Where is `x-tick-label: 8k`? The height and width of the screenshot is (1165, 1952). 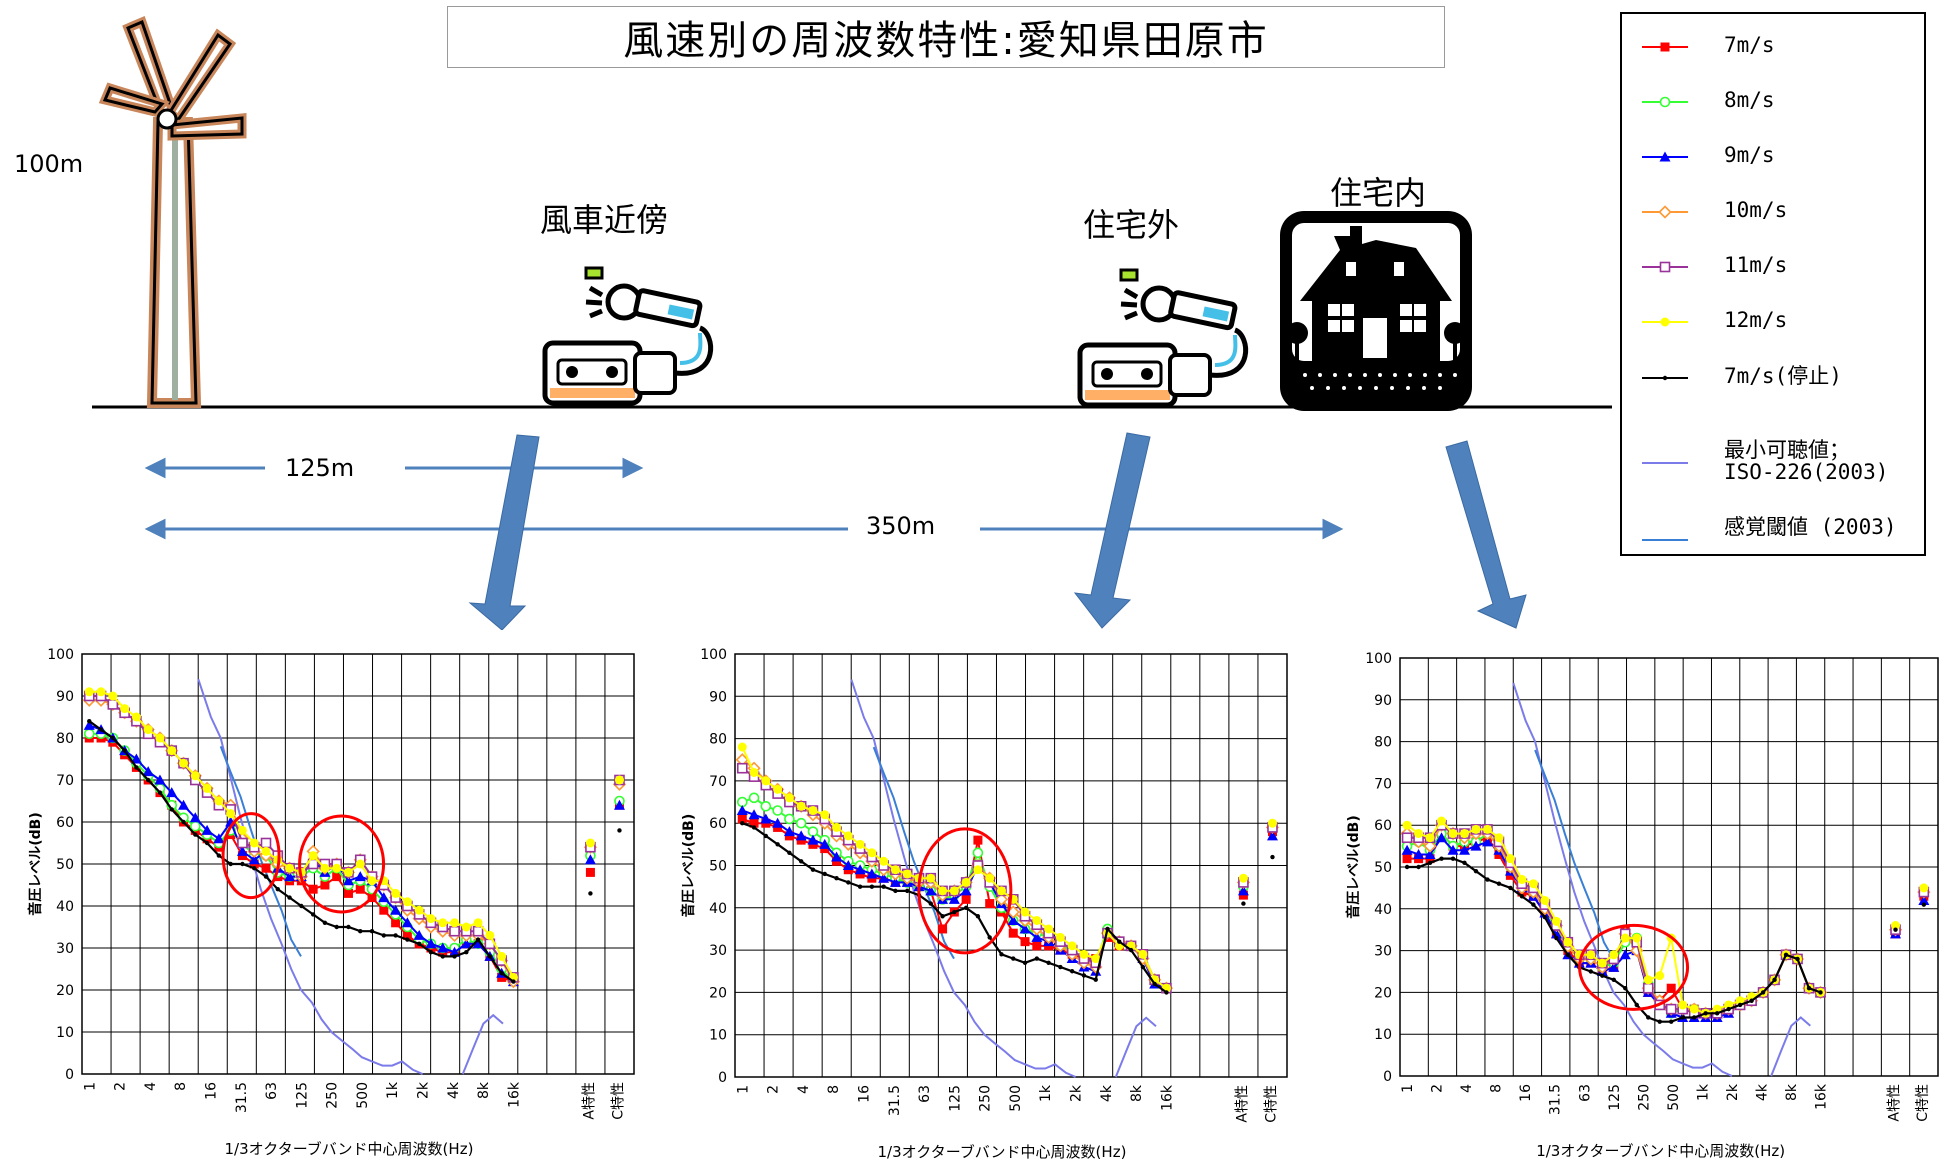
x-tick-label: 8k is located at coordinates (1792, 1092).